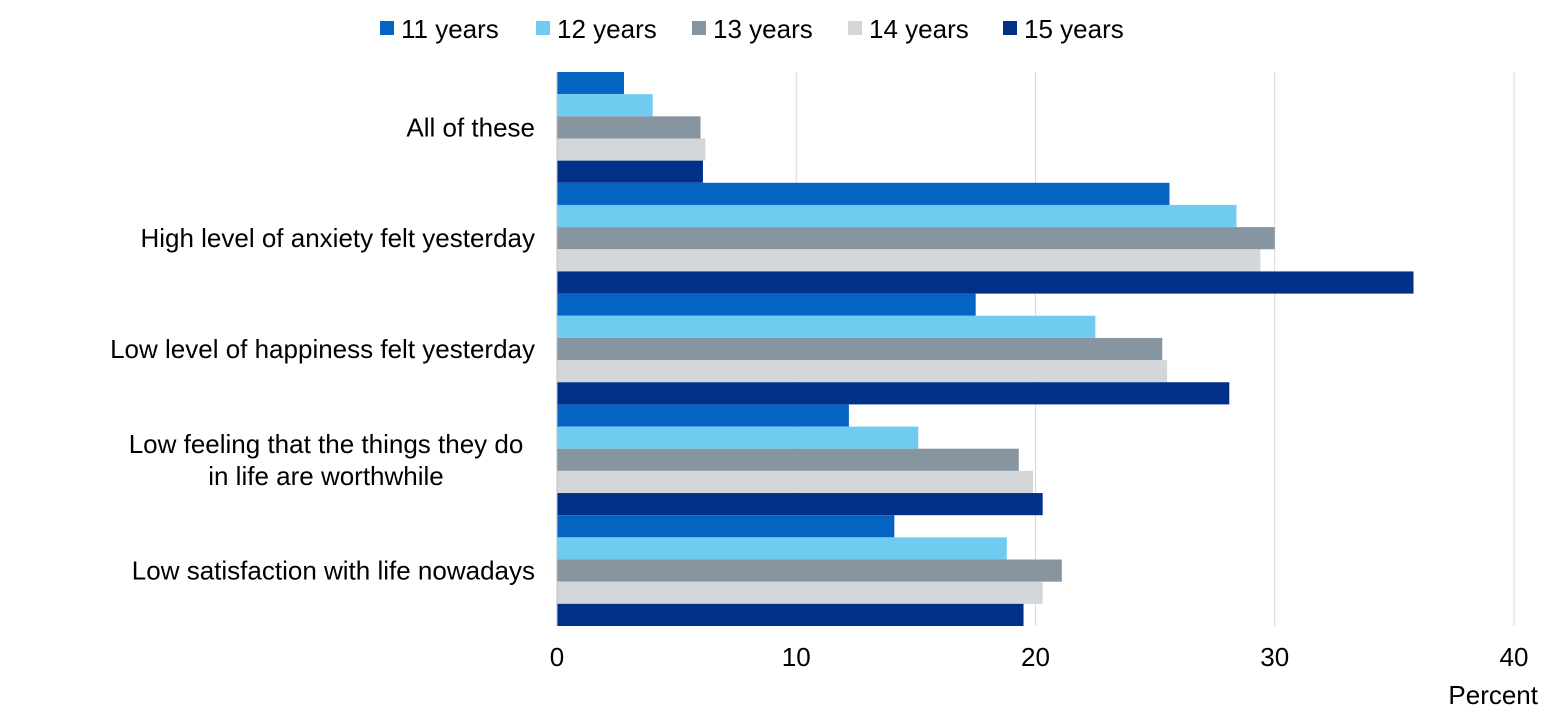 This screenshot has width=1559, height=716. Describe the element at coordinates (607, 29) in the screenshot. I see `legend-label: 12 years` at that location.